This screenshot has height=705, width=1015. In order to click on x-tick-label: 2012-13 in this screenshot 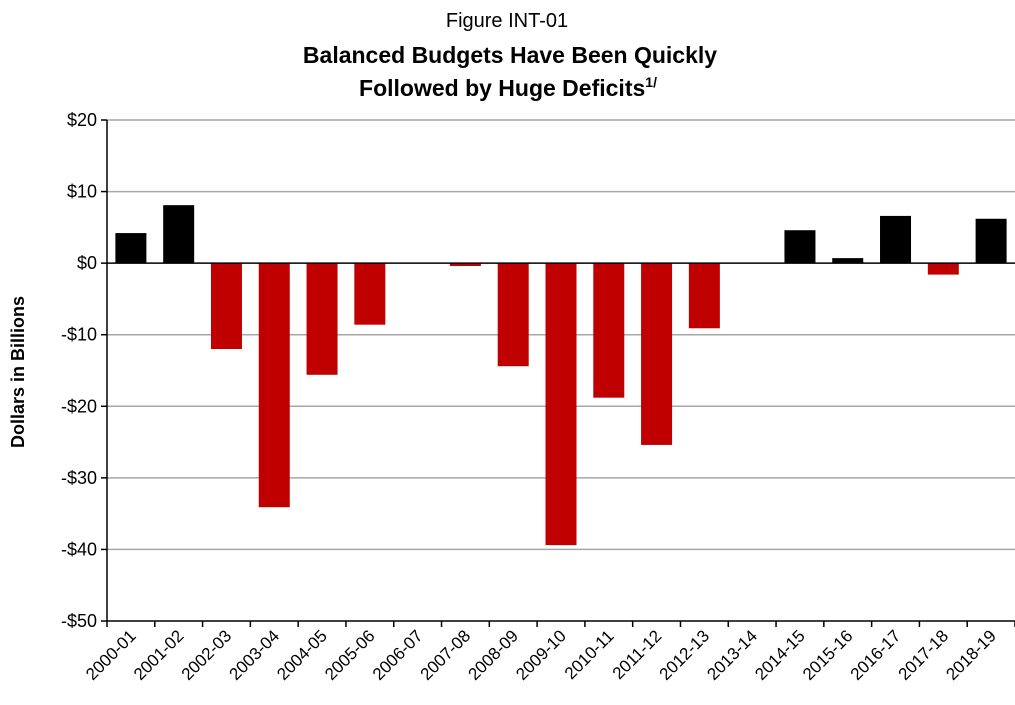, I will do `click(685, 655)`.